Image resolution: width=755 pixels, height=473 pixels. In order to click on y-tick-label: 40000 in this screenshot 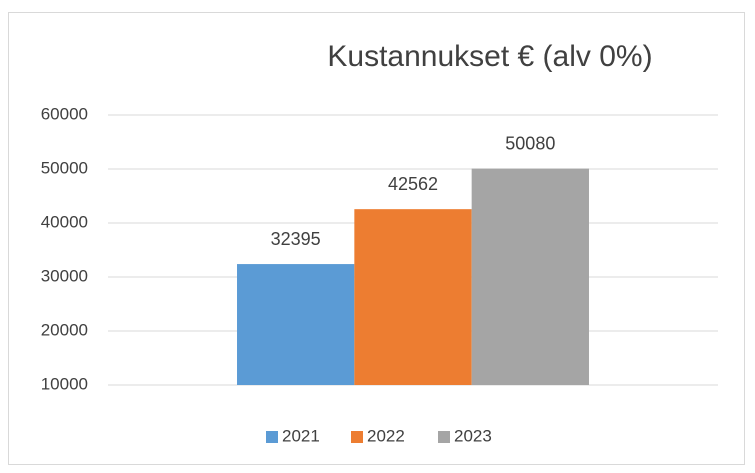, I will do `click(64, 221)`.